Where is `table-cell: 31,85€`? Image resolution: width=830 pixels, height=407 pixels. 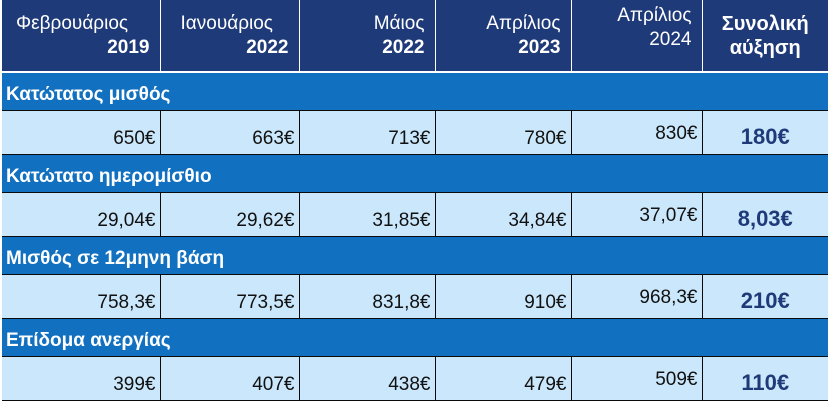 table-cell: 31,85€ is located at coordinates (367, 214).